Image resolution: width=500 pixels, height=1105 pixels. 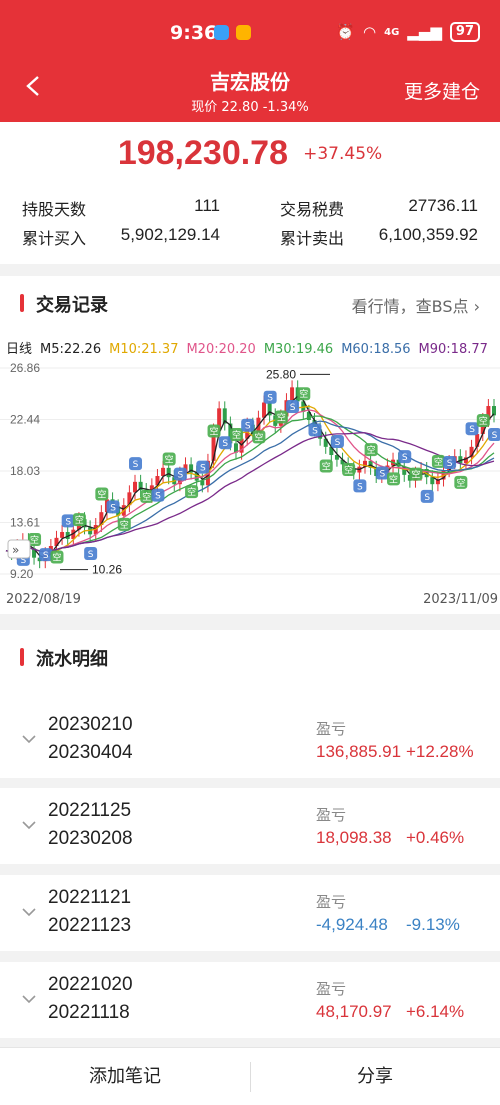 I want to click on stat-label-hold-days: 持股天数, so click(x=54, y=209).